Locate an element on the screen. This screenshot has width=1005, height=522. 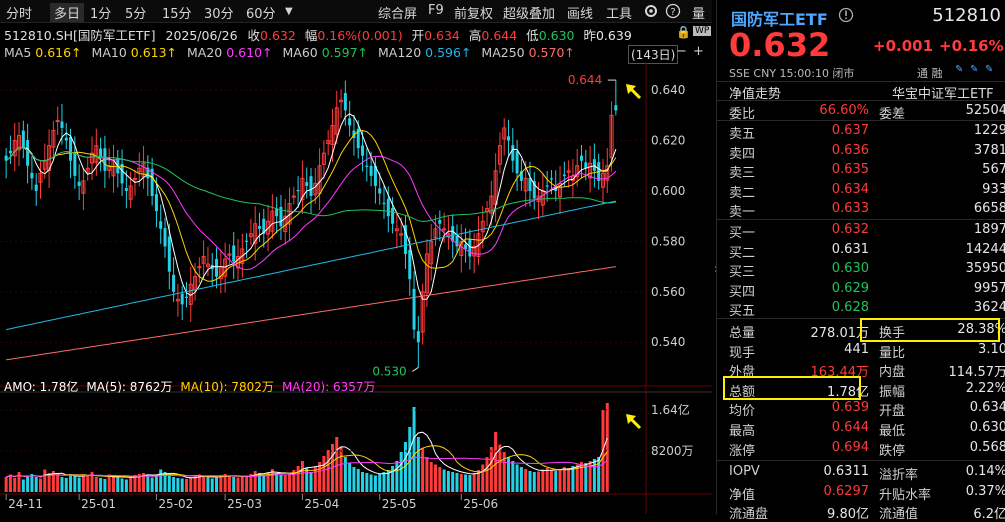
stat-label: 跌停 is located at coordinates (892, 451).